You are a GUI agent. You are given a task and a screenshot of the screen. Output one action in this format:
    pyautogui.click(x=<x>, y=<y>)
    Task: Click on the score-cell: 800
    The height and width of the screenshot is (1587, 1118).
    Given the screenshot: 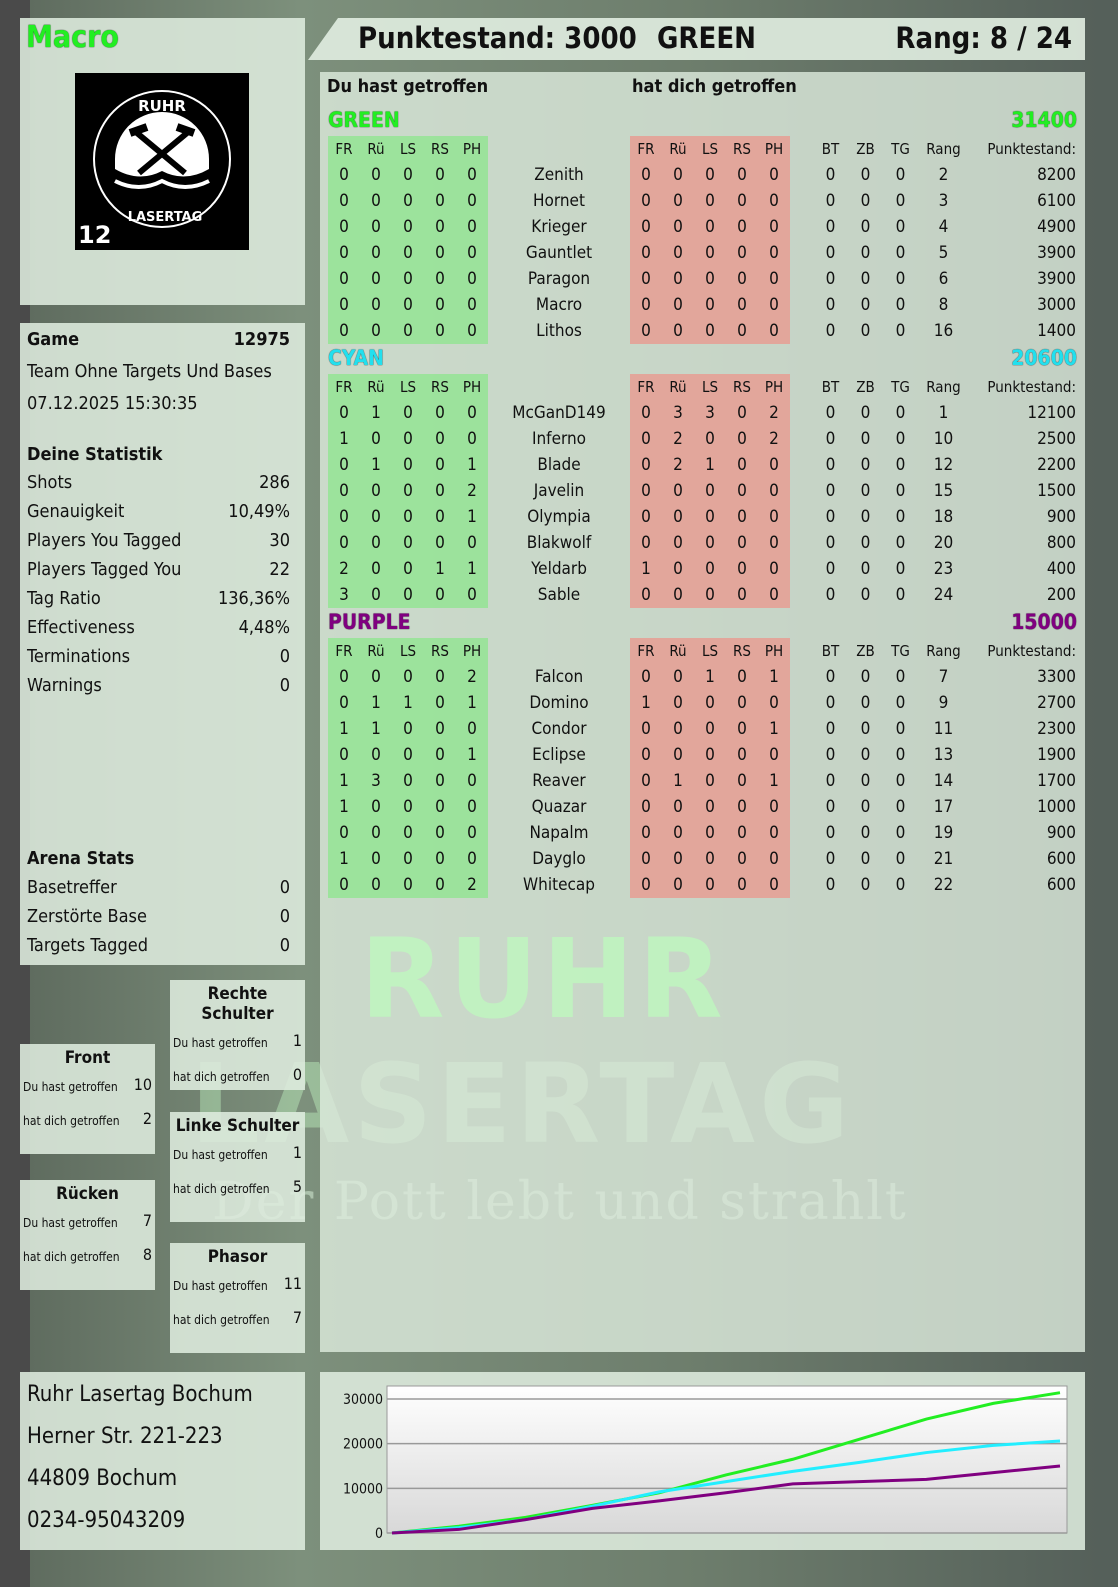 What is the action you would take?
    pyautogui.click(x=1061, y=543)
    